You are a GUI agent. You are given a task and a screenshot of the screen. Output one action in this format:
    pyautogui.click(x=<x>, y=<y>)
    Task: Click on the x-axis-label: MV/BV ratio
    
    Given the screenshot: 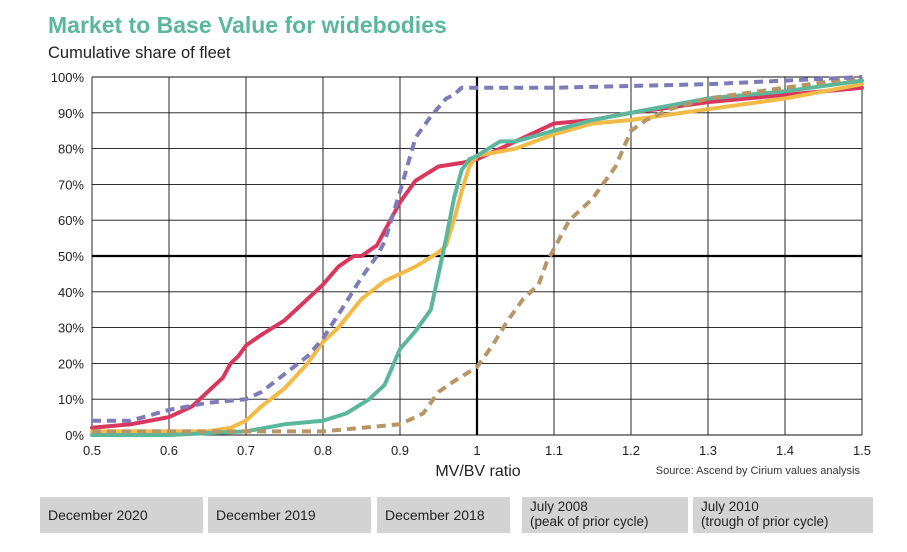 What is the action you would take?
    pyautogui.click(x=477, y=471)
    